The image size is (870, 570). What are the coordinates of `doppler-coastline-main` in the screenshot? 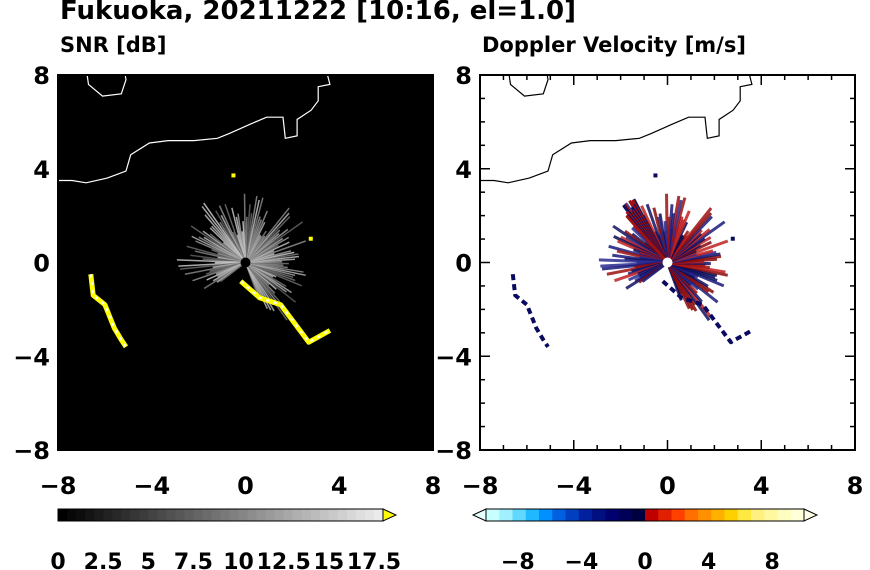 It's located at (623, 129).